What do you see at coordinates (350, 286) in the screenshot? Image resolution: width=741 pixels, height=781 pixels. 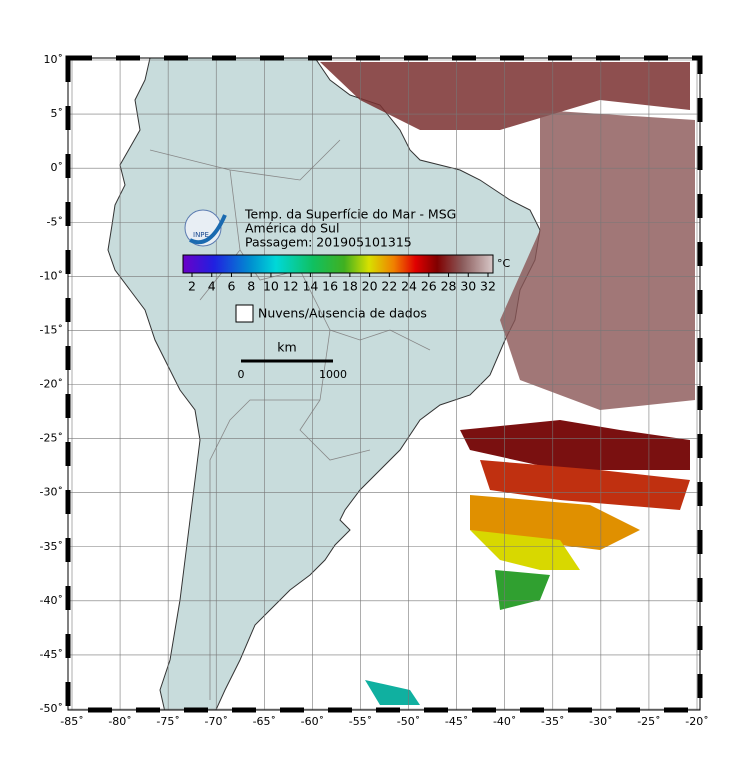 I see `colorbar-label: 18` at bounding box center [350, 286].